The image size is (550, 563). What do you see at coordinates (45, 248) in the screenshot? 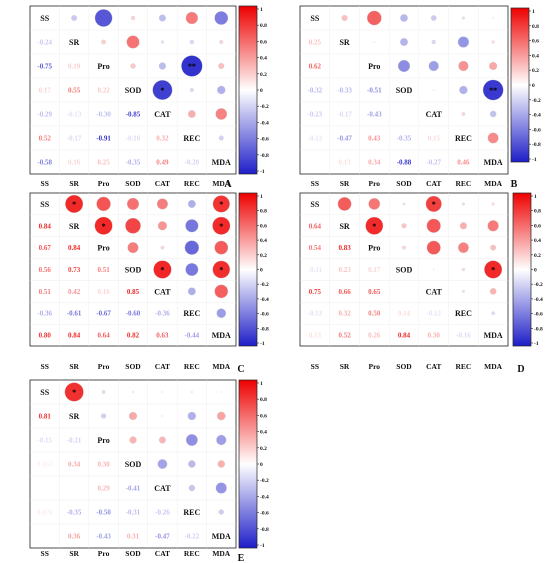
I see `coefficient-label: 0.67` at bounding box center [45, 248].